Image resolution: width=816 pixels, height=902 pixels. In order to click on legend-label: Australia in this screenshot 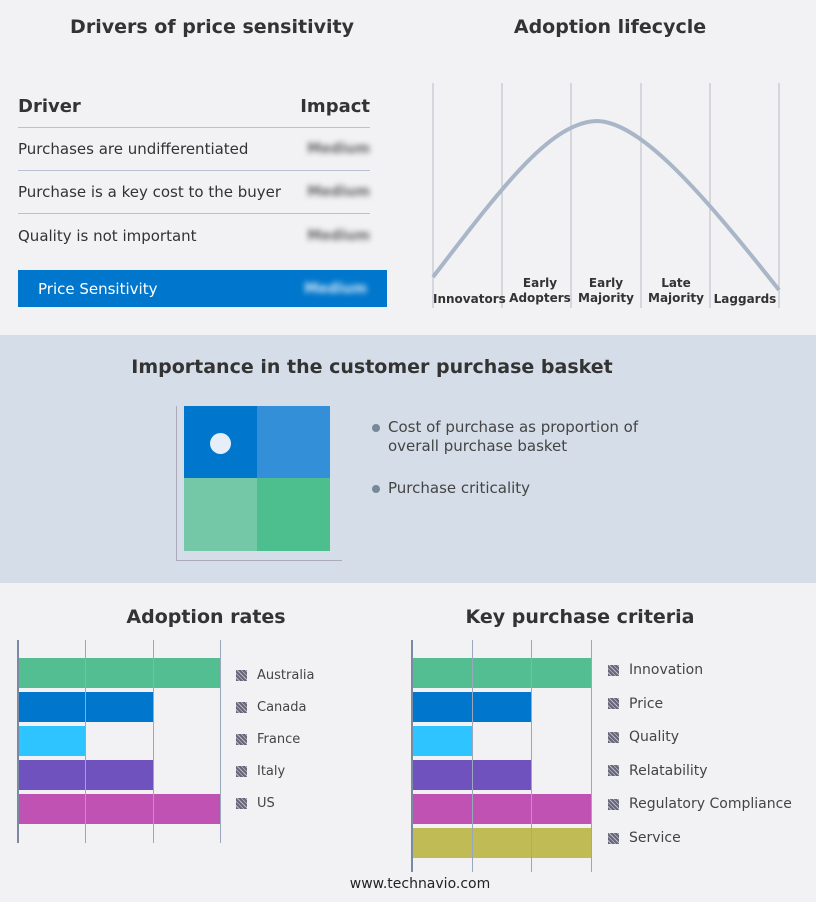, I will do `click(286, 675)`.